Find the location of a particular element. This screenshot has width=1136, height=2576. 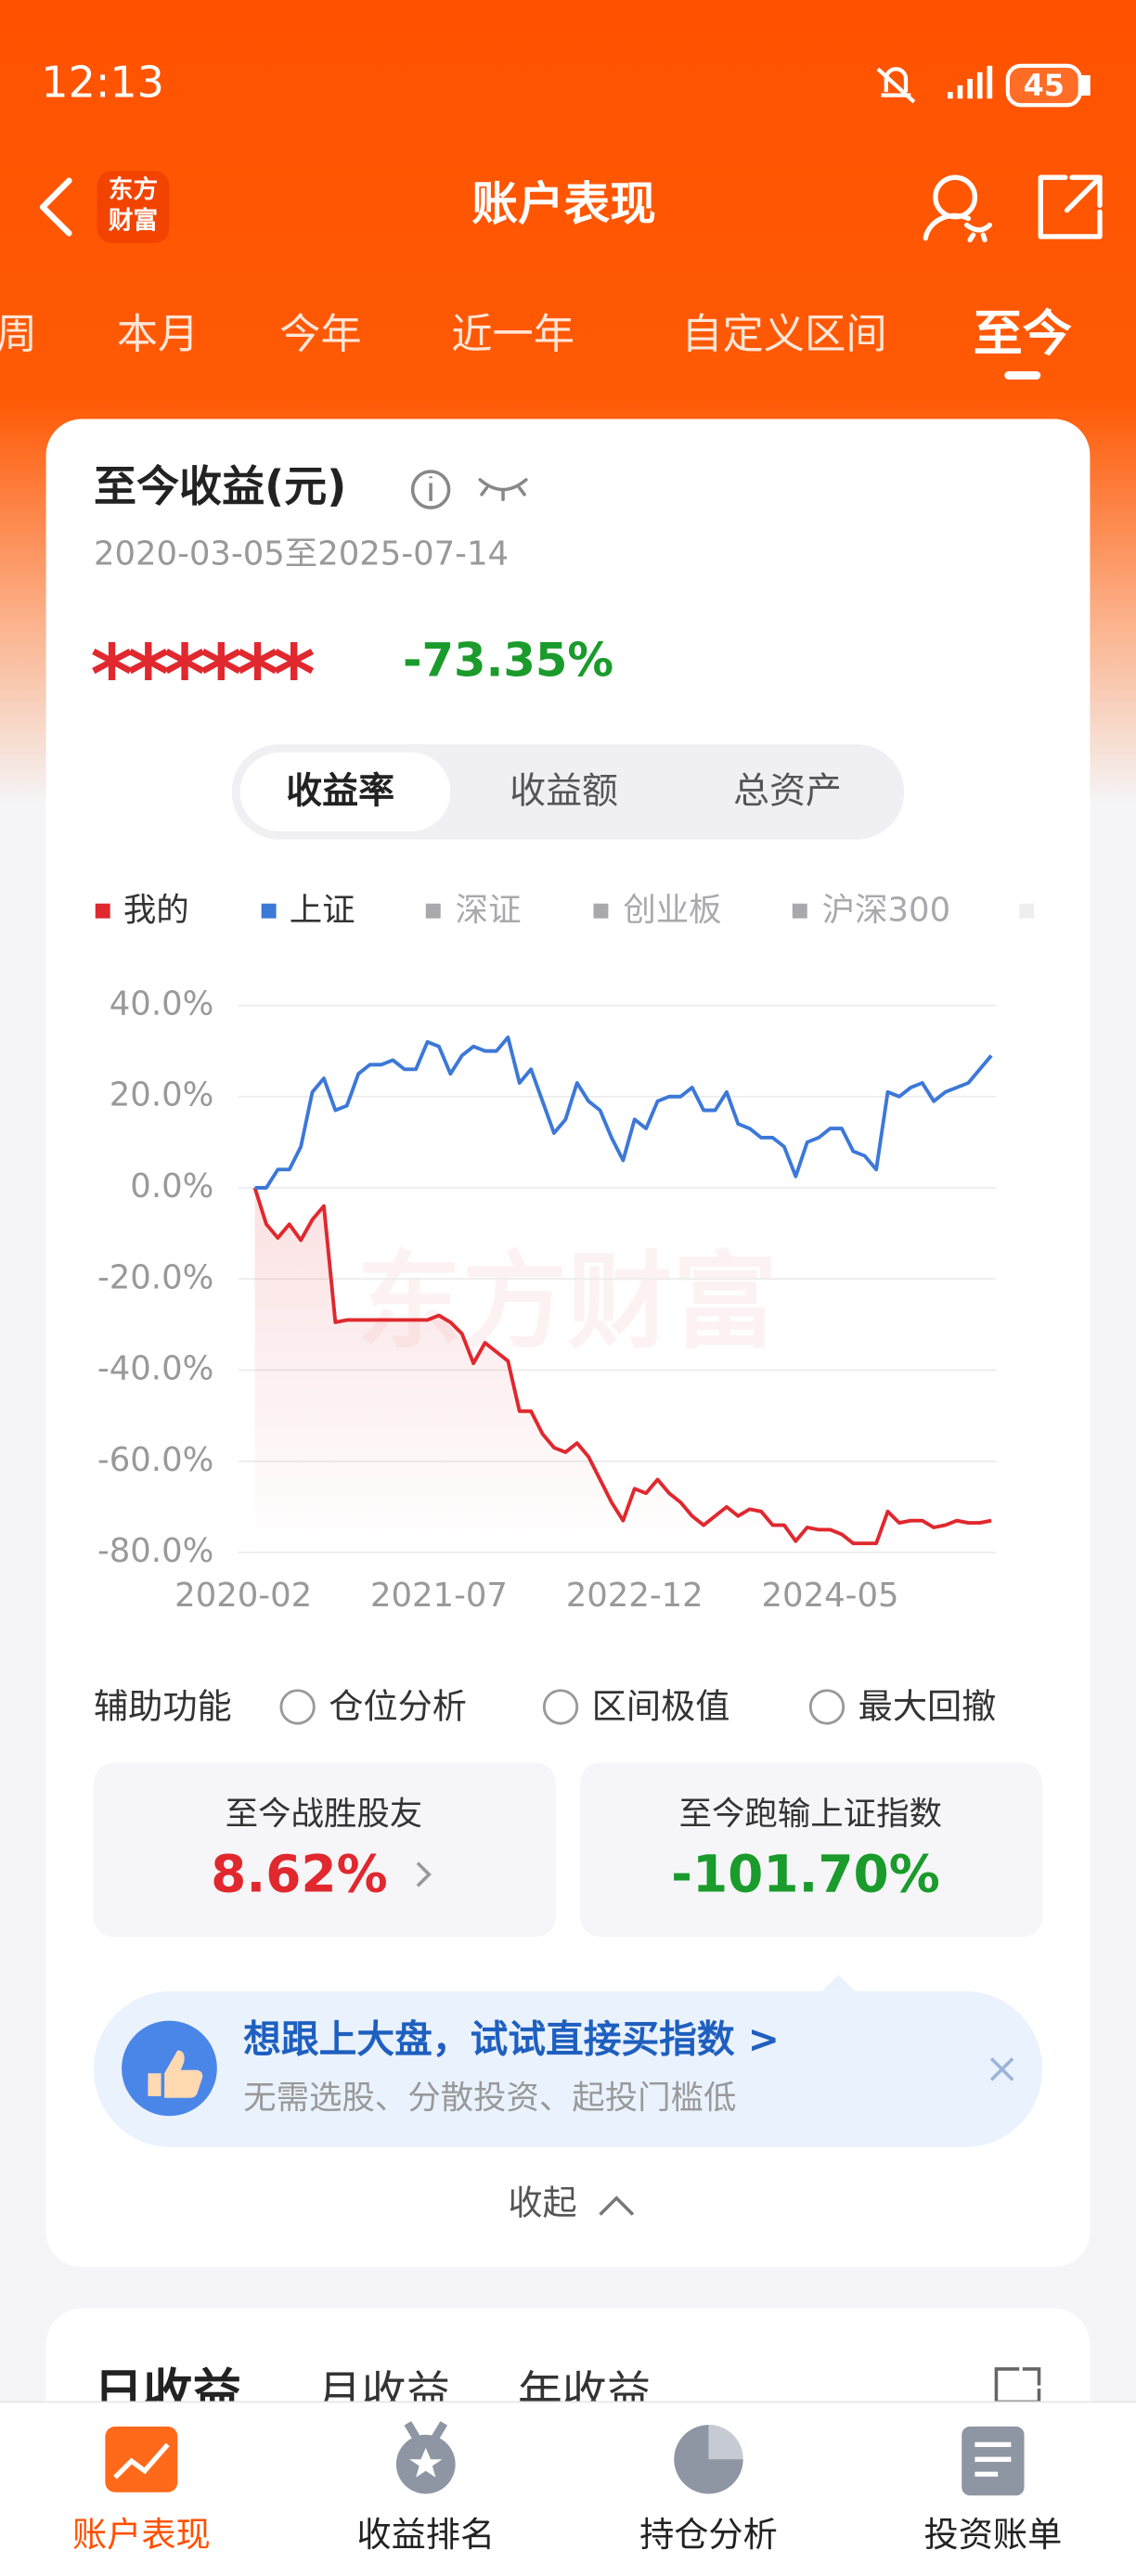

status-time: 12:13 is located at coordinates (102, 83).